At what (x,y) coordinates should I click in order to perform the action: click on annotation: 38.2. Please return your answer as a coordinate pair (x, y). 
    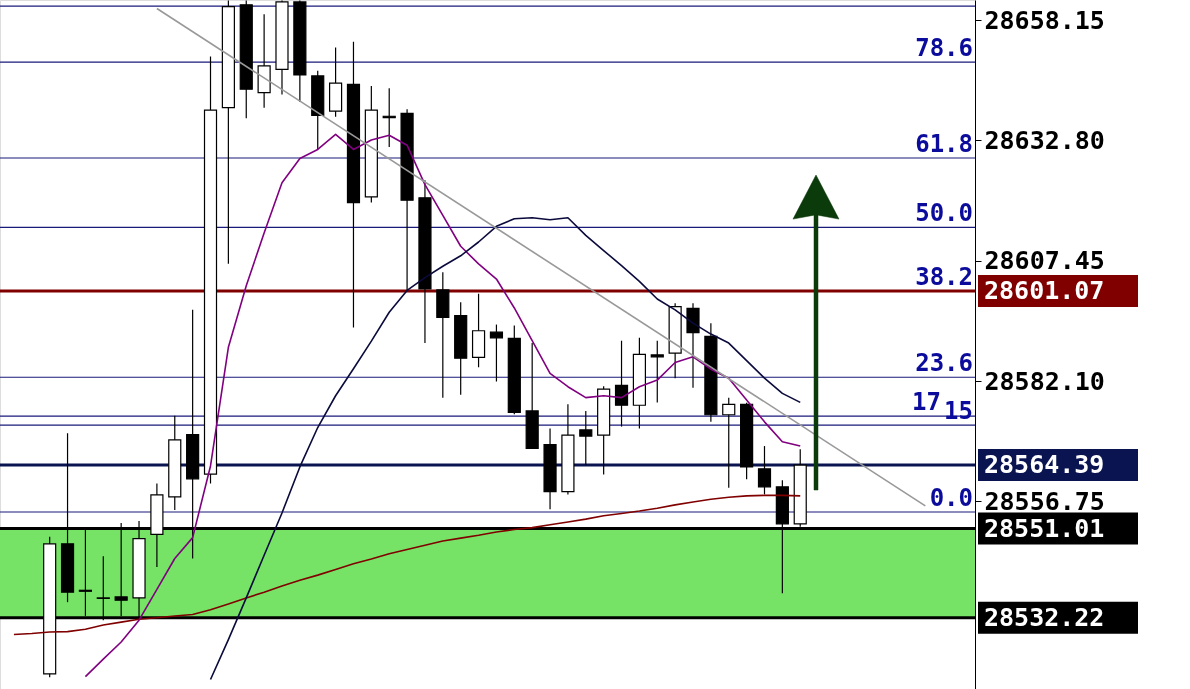
    Looking at the image, I should click on (944, 277).